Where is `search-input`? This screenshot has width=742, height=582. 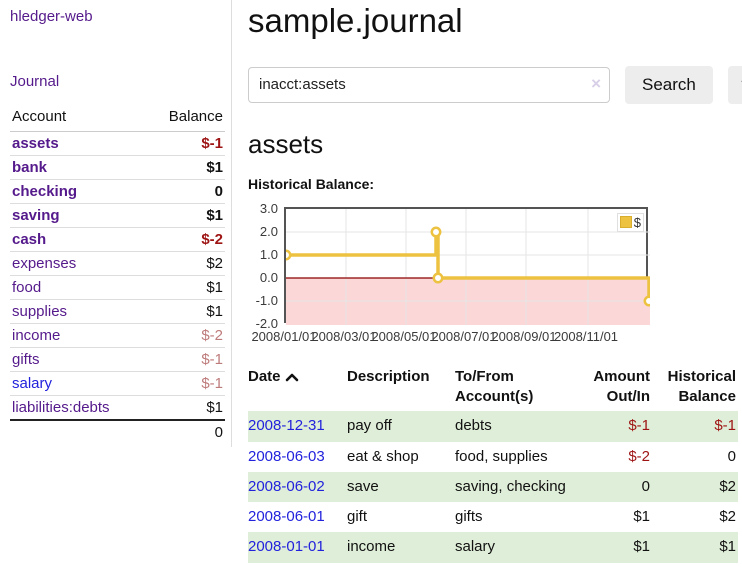 search-input is located at coordinates (429, 84).